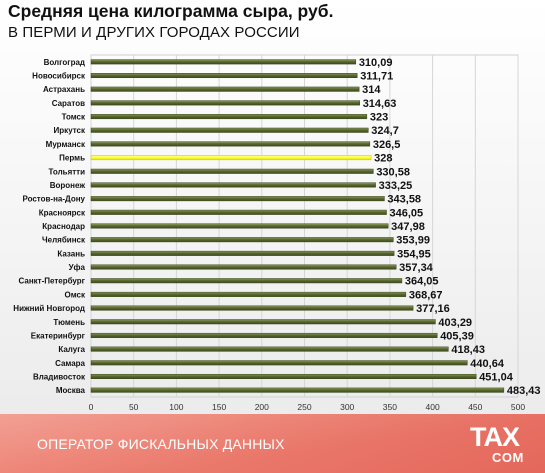 The image size is (545, 473). I want to click on value-label: 357,34, so click(416, 268).